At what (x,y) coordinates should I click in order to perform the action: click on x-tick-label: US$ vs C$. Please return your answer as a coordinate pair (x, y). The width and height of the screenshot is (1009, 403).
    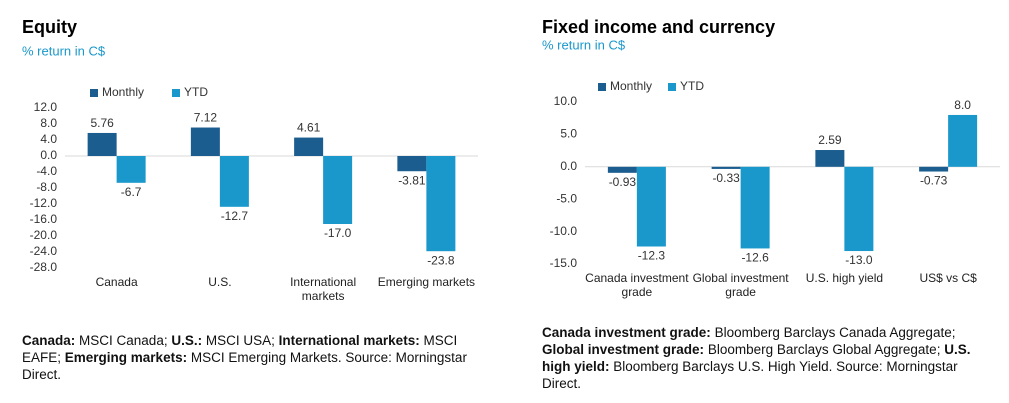
    Looking at the image, I should click on (948, 278).